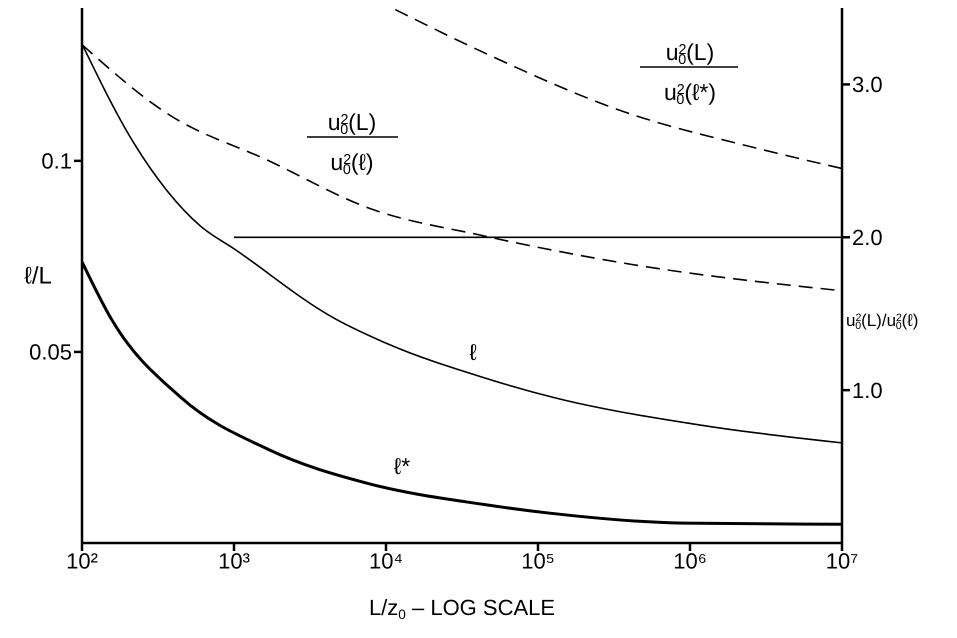  Describe the element at coordinates (38, 276) in the screenshot. I see `y-axis-title: ℓ/L` at that location.